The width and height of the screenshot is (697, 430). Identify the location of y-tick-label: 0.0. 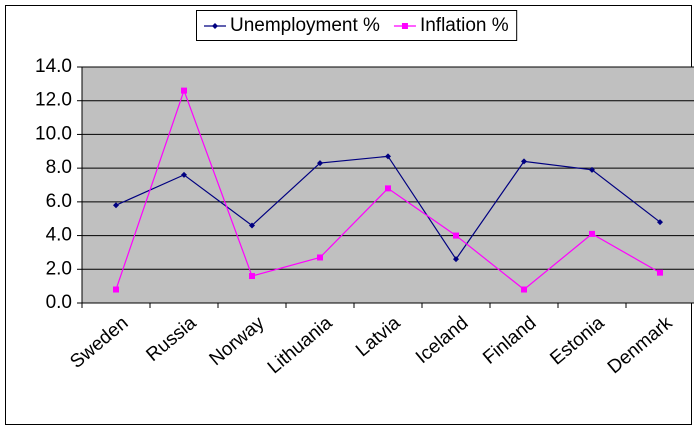
(59, 302).